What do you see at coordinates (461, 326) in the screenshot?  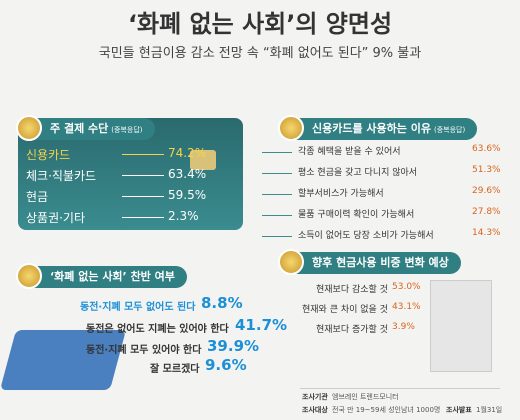 I see `receipt` at bounding box center [461, 326].